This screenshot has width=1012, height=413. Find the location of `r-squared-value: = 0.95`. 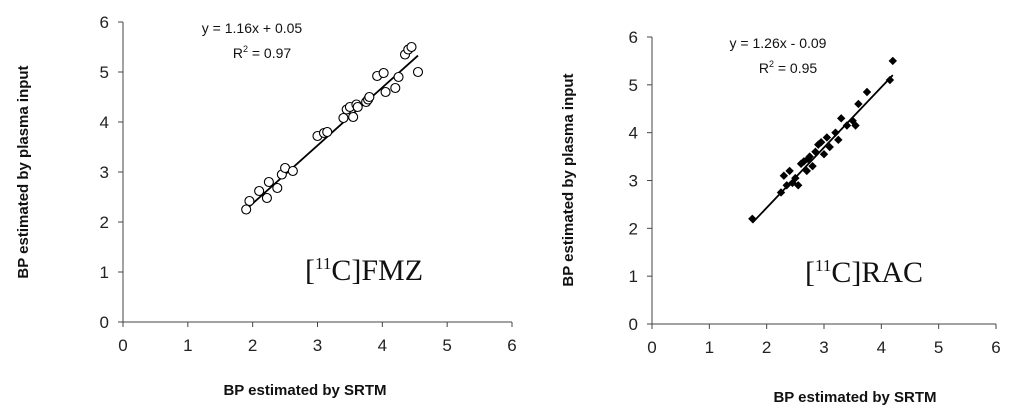

r-squared-value: = 0.95 is located at coordinates (795, 68).